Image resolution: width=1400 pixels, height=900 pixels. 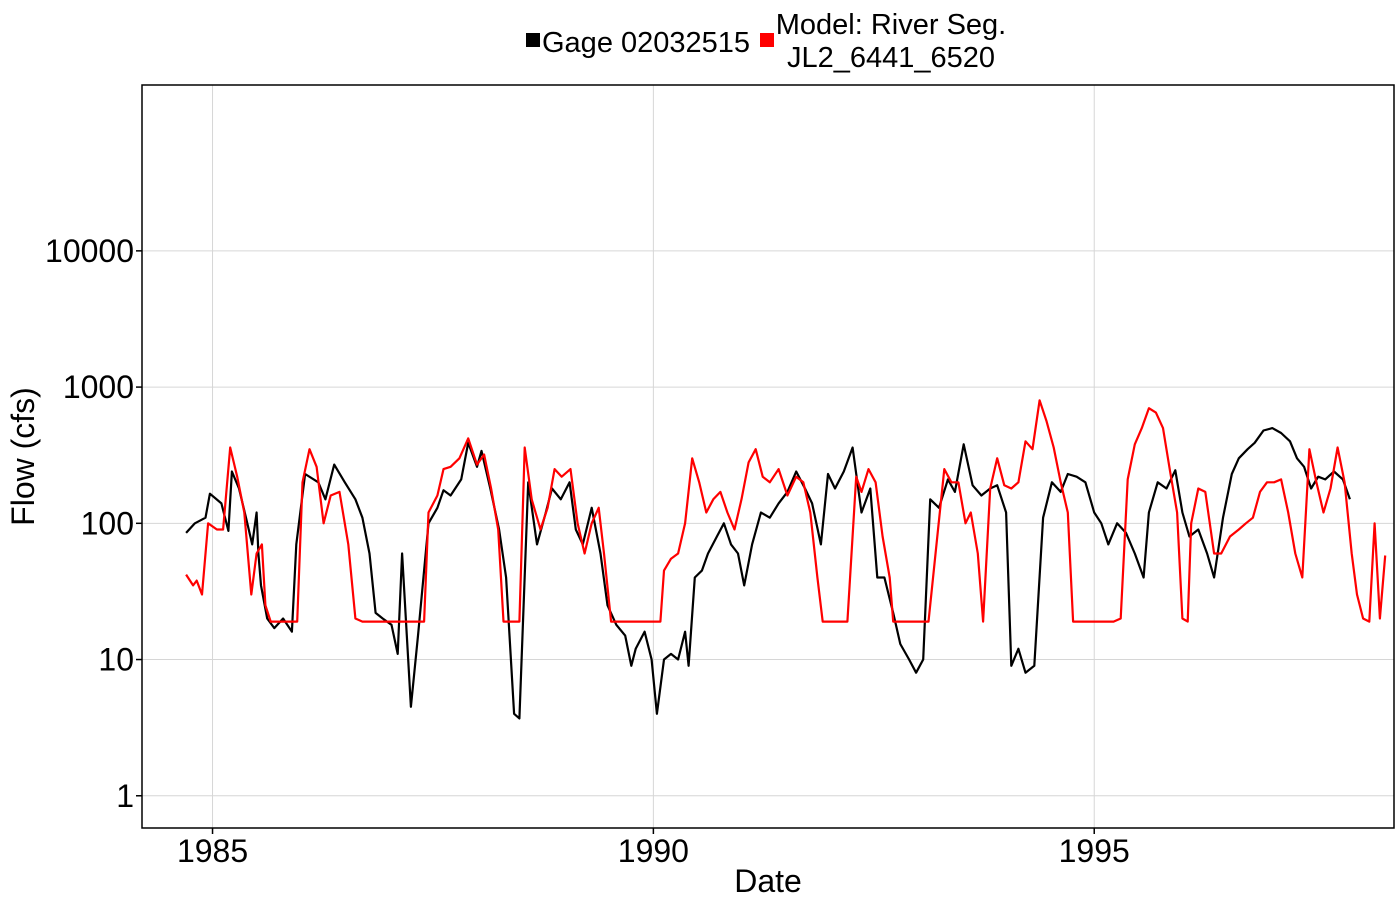 I want to click on y-tick-label: 10, so click(x=116, y=660).